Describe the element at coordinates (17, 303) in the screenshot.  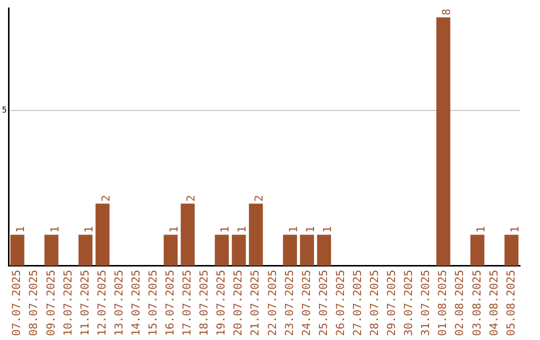
I see `x-tick-label: 07.07.2025` at that location.